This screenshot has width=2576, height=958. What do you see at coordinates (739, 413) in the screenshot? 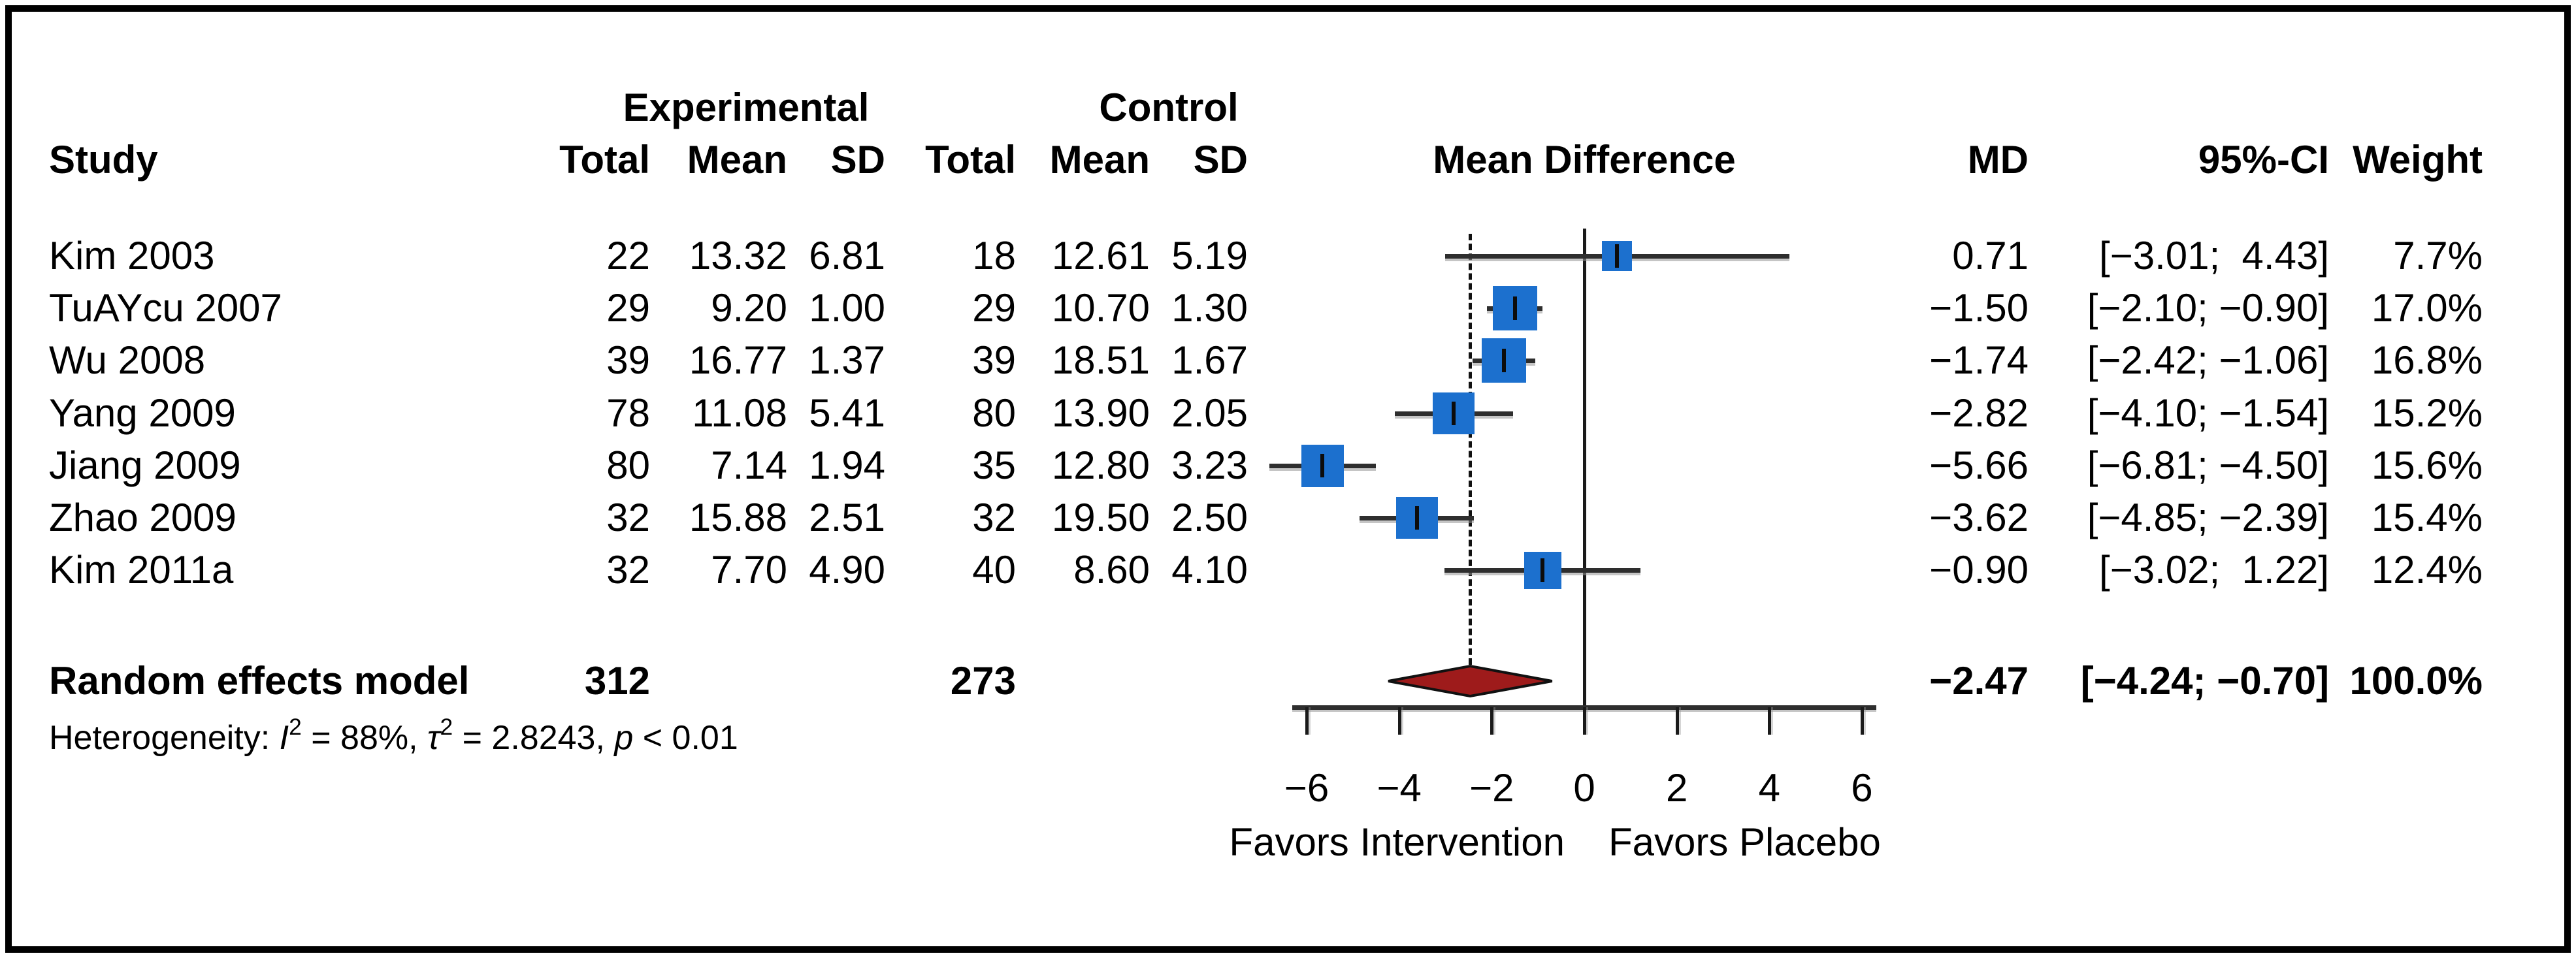
I see `exp-mean-value: 11.08` at bounding box center [739, 413].